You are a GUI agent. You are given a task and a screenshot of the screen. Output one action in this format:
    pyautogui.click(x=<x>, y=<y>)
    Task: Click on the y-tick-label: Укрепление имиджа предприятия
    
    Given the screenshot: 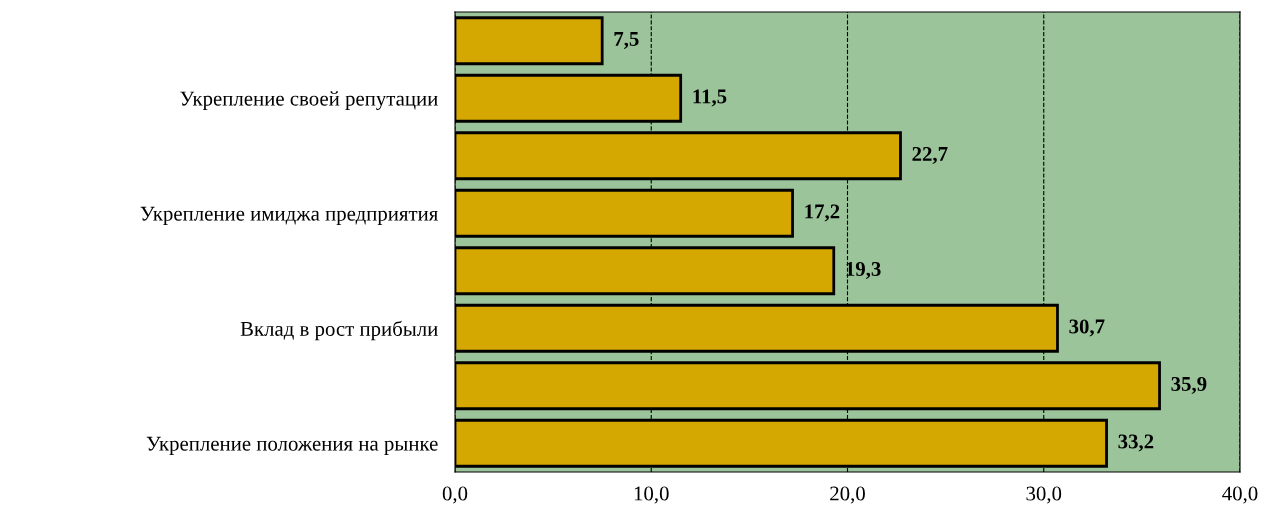 What is the action you would take?
    pyautogui.click(x=289, y=215)
    